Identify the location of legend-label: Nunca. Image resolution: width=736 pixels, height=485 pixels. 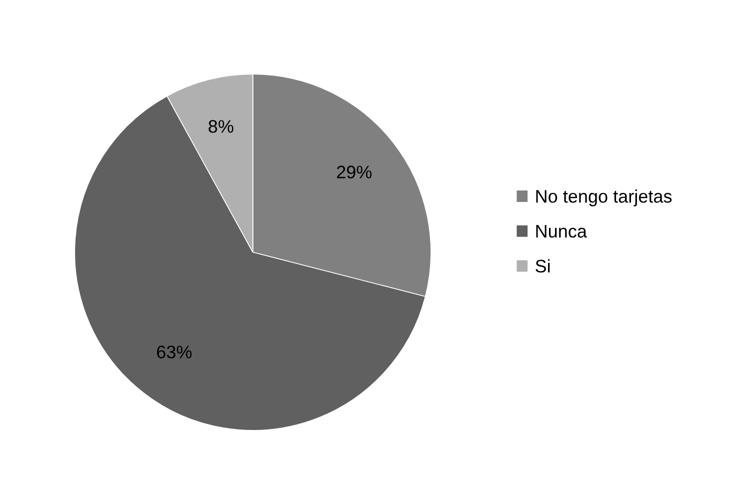
(561, 231).